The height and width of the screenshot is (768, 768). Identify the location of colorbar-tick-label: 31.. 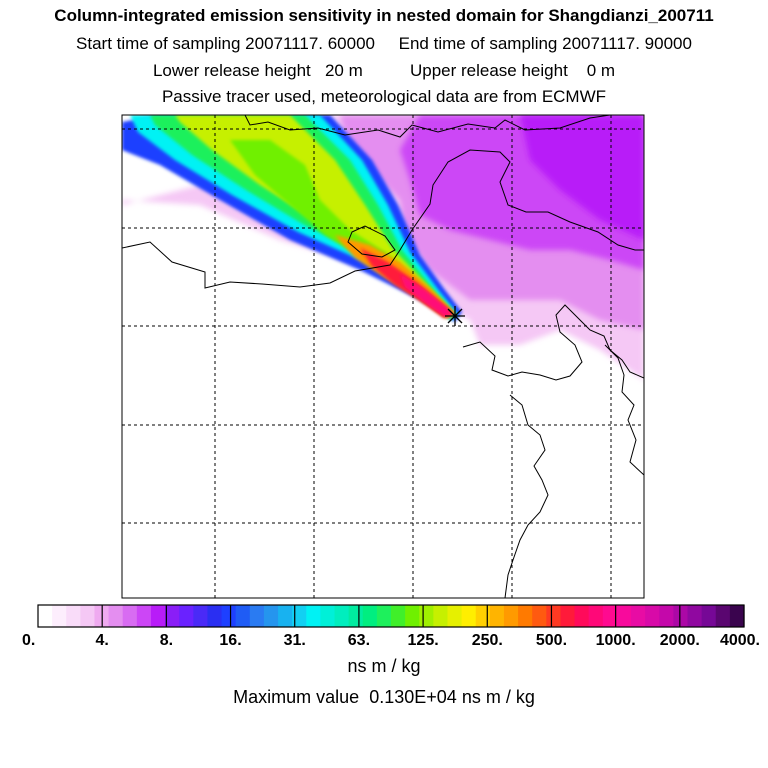
(295, 640).